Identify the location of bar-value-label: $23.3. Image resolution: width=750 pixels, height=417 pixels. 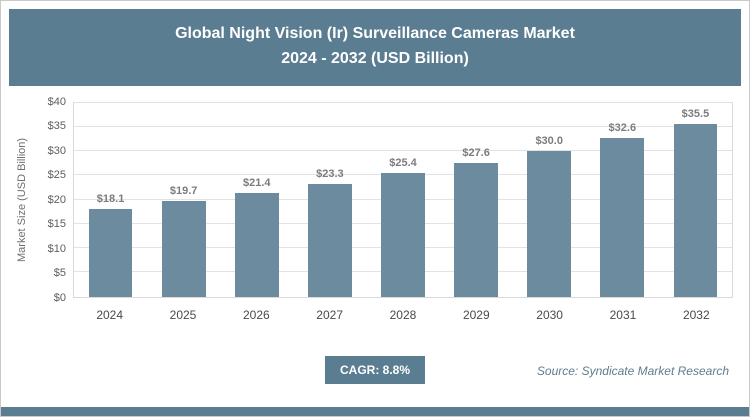
(330, 173).